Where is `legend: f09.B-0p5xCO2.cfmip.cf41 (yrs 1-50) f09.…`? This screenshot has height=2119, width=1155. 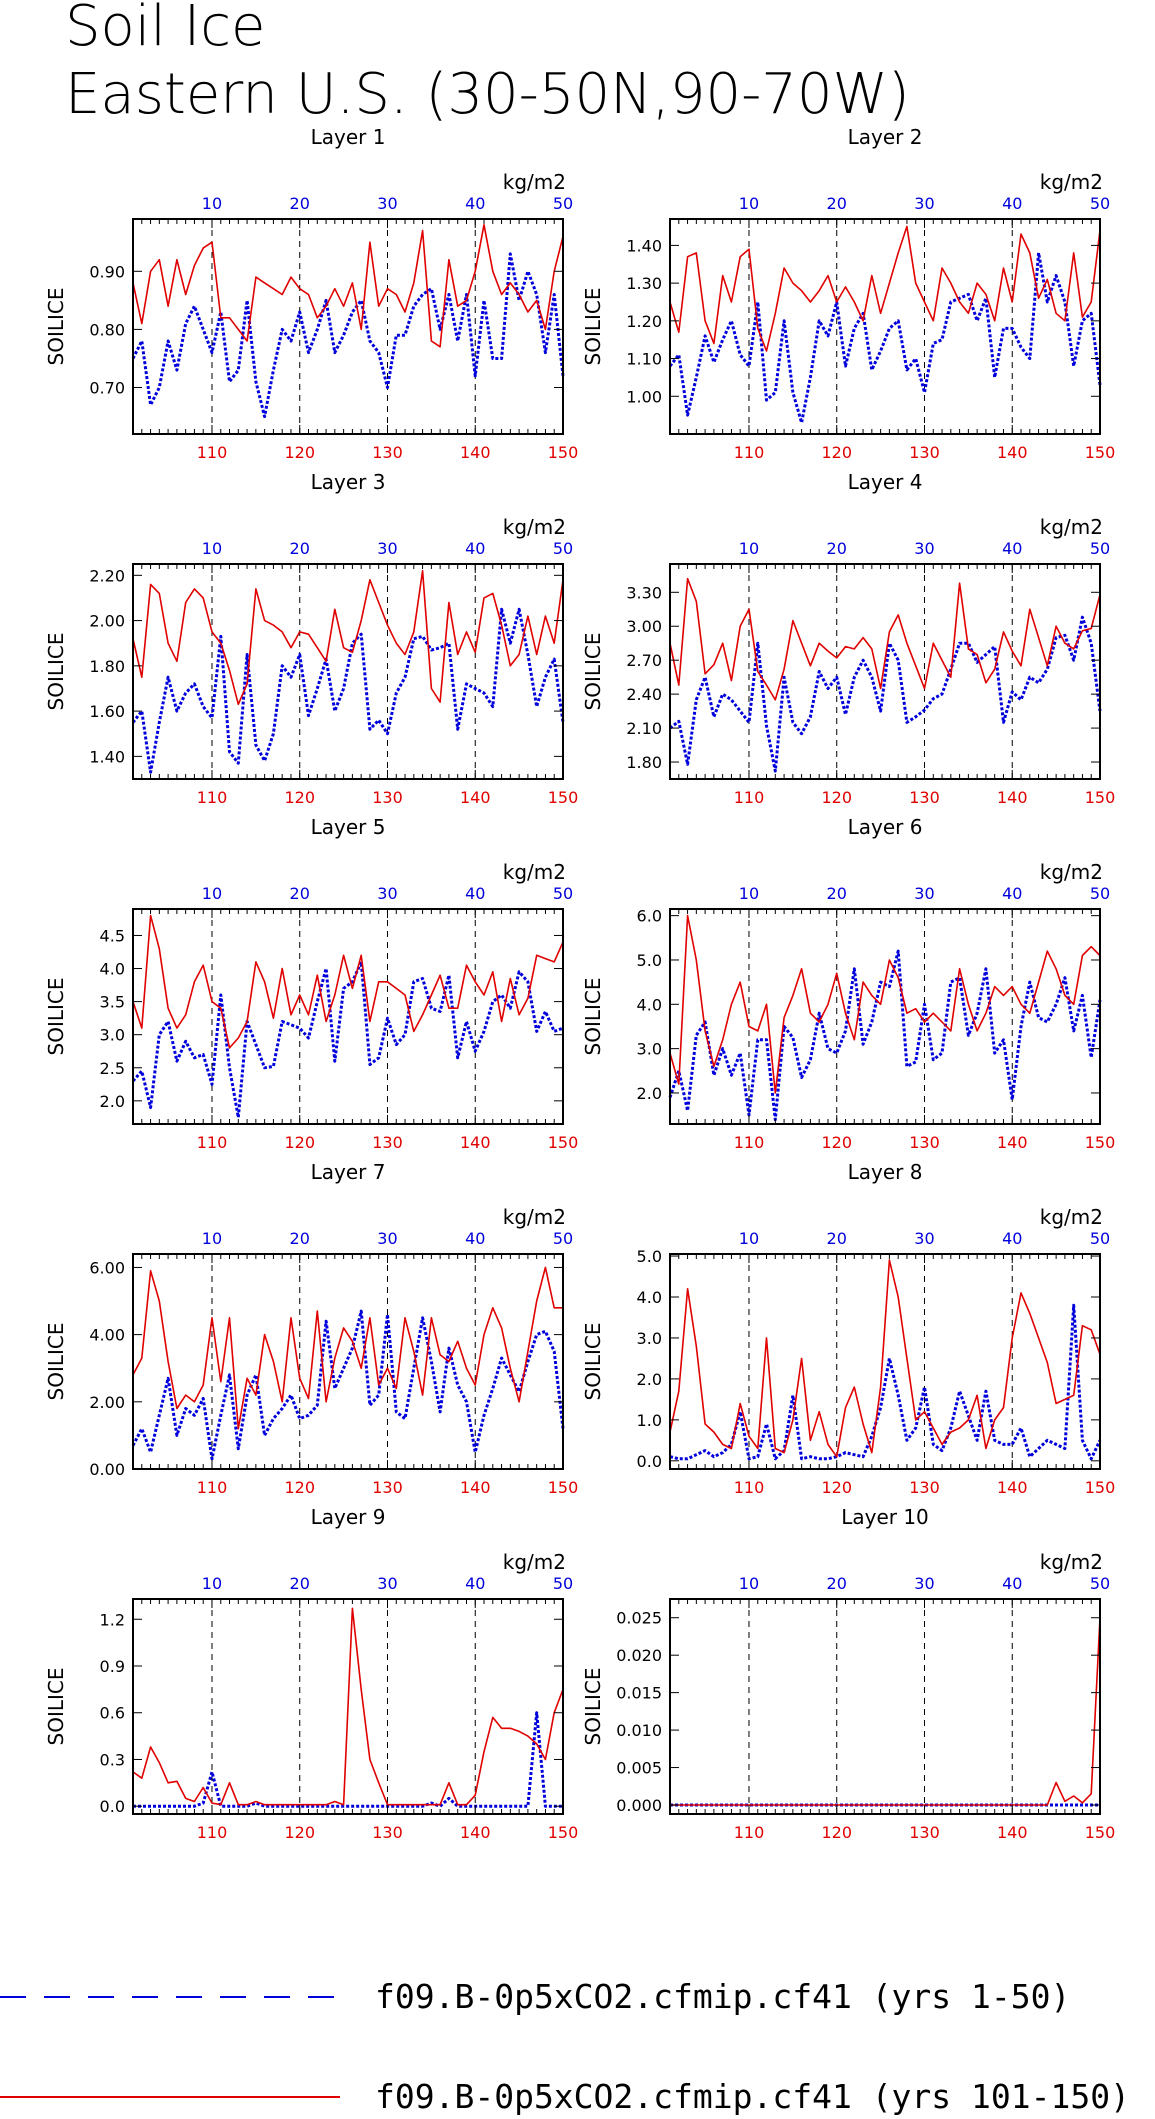
legend: f09.B-0p5xCO2.cfmip.cf41 (yrs 1-50) f09.… is located at coordinates (565, 2046).